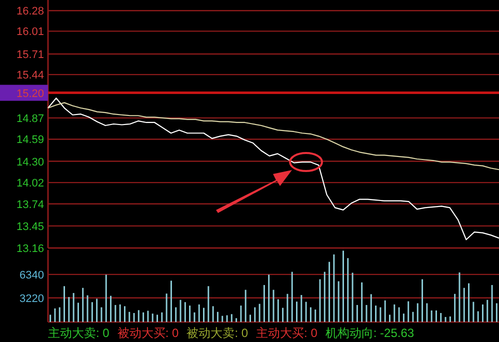  What do you see at coordinates (30, 249) in the screenshot?
I see `y-tick-label: 13.16` at bounding box center [30, 249].